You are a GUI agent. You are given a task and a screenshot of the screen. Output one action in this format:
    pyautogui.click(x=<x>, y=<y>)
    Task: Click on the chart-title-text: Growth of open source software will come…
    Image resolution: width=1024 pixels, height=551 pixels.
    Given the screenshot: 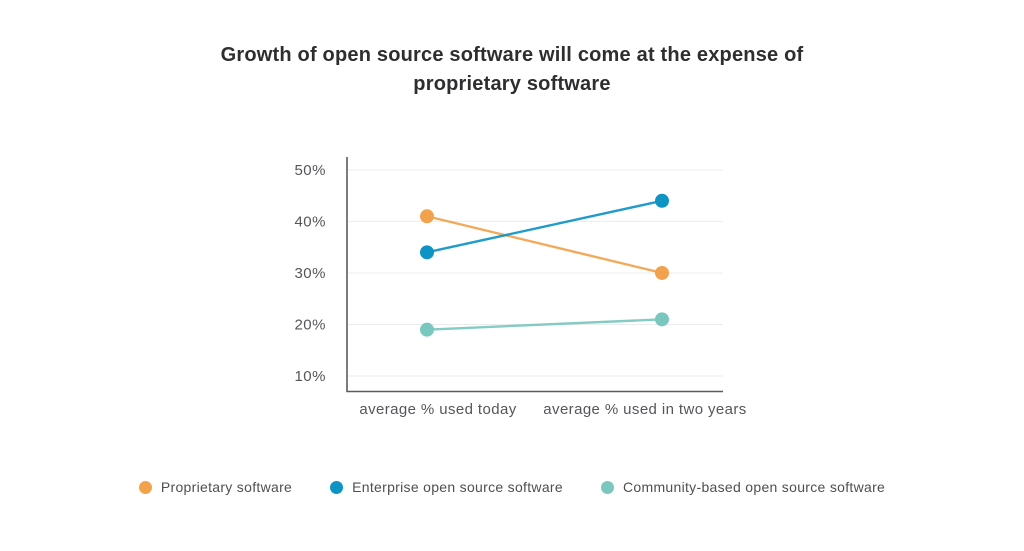 What is the action you would take?
    pyautogui.click(x=512, y=69)
    